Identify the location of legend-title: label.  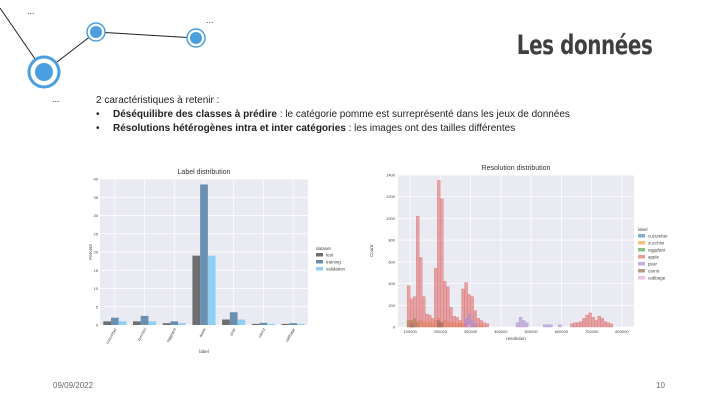
(643, 229).